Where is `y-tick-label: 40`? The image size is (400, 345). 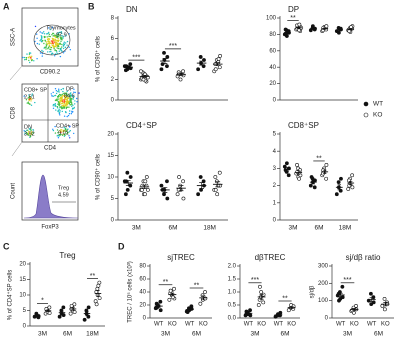
y-tick-label: 40 is located at coordinates (142, 293).